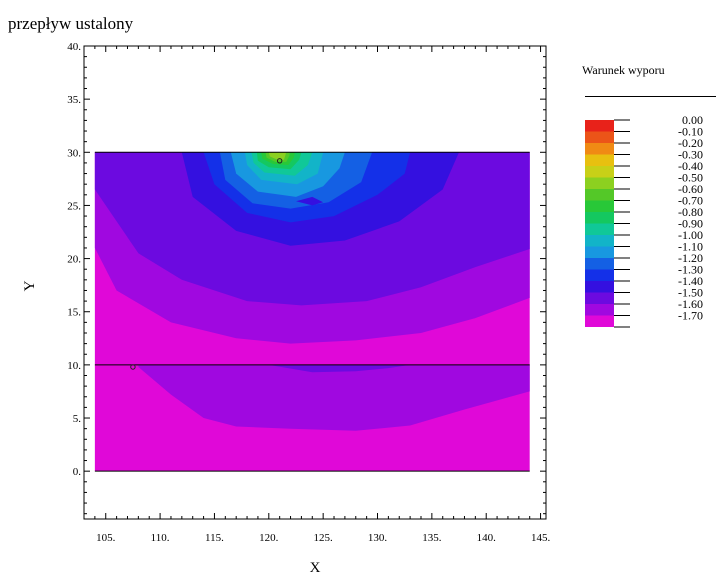  Describe the element at coordinates (690, 235) in the screenshot. I see `legend-label: -1.00` at that location.